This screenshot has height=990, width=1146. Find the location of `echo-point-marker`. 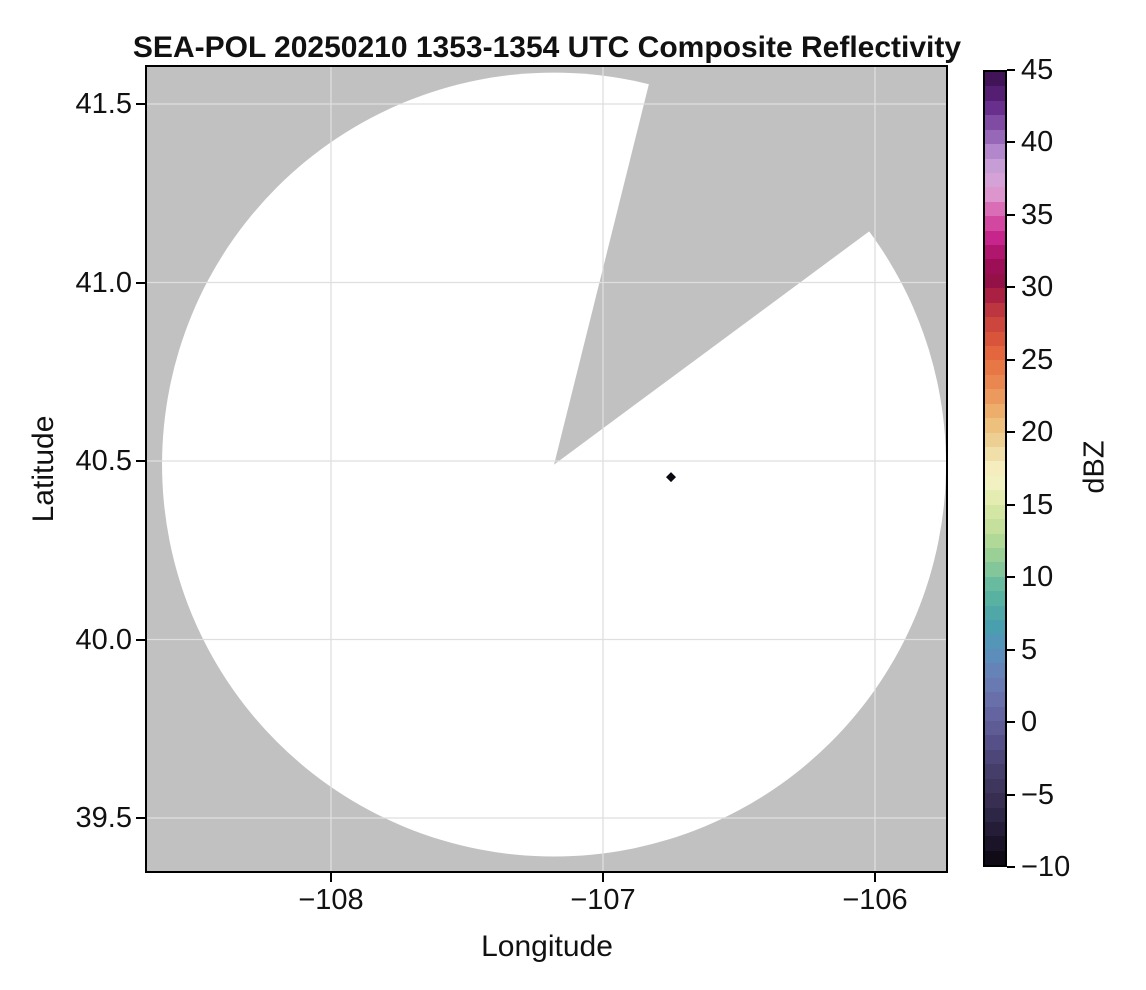

echo-point-marker is located at coordinates (671, 477).